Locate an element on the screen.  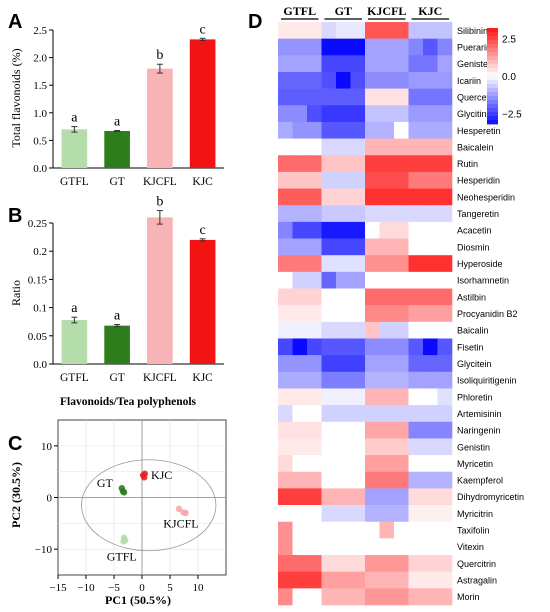
chart-c-xlabel: PC1 (50.5%) is located at coordinates (138, 600).